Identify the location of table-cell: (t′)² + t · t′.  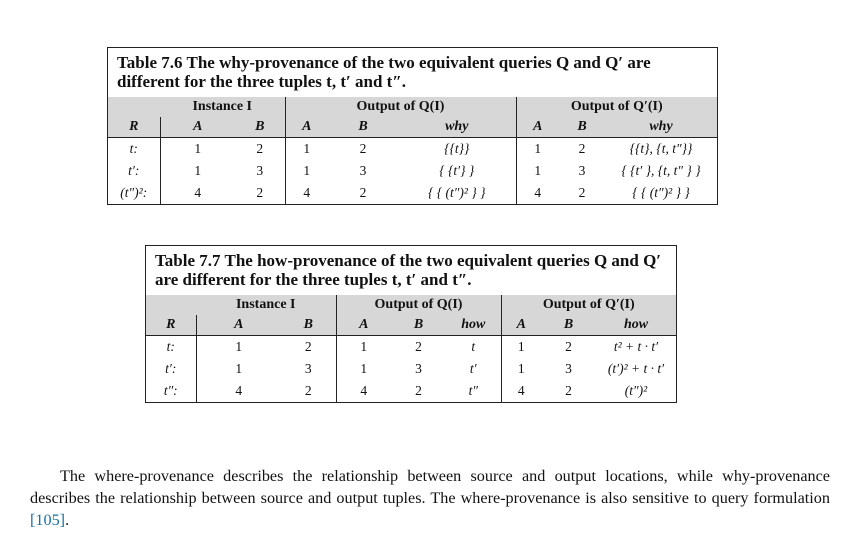
(636, 368).